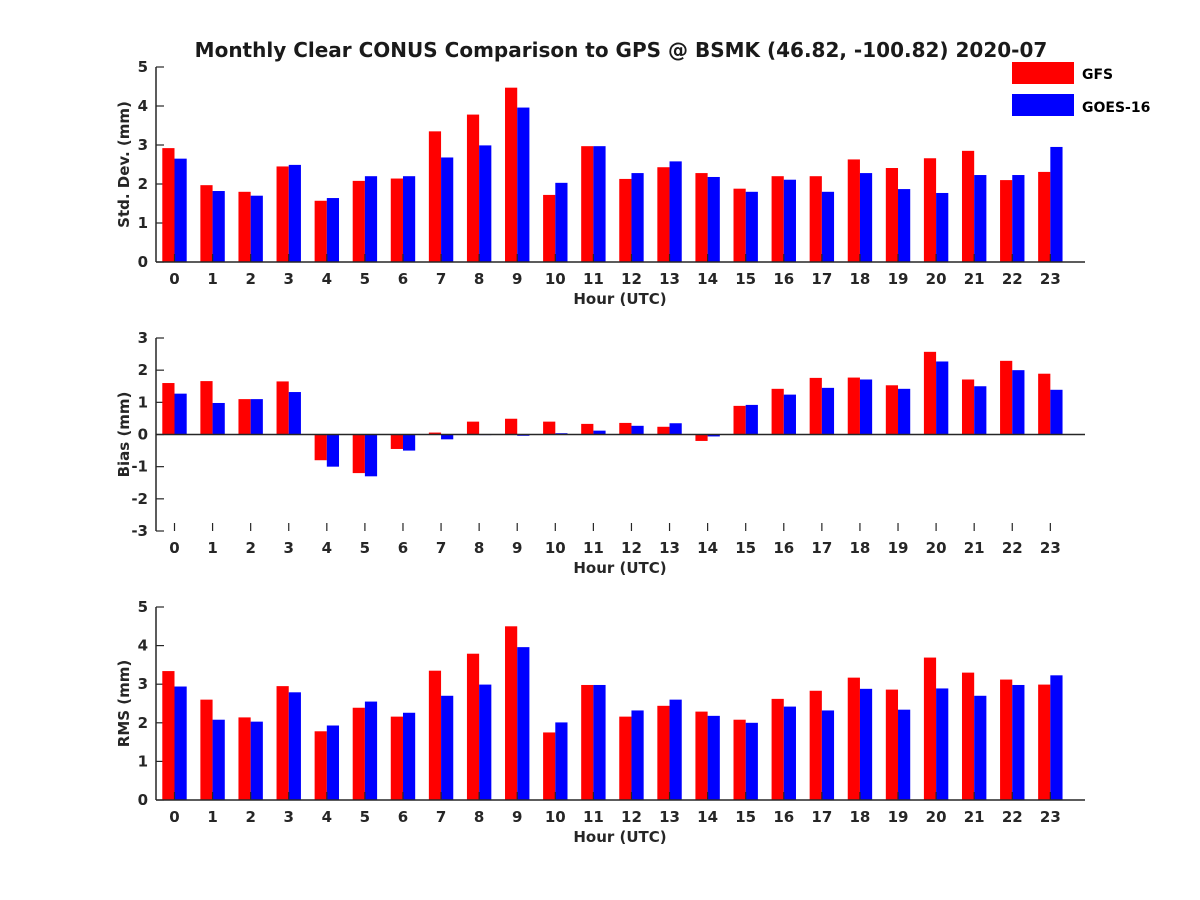 The width and height of the screenshot is (1200, 900). What do you see at coordinates (289, 279) in the screenshot?
I see `std-dev-x-tick-label: 3` at bounding box center [289, 279].